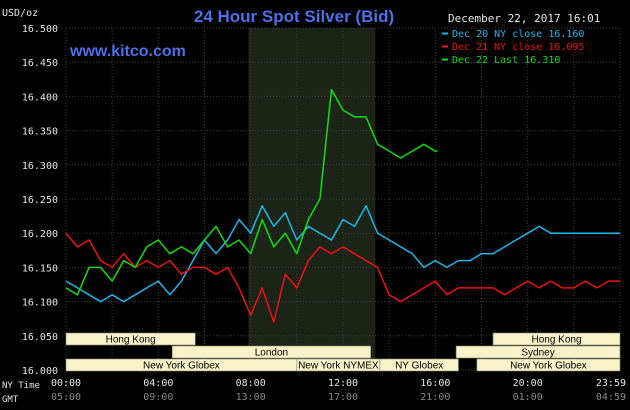  What do you see at coordinates (611, 383) in the screenshot?
I see `x-tick-label-ny: 23:59` at bounding box center [611, 383].